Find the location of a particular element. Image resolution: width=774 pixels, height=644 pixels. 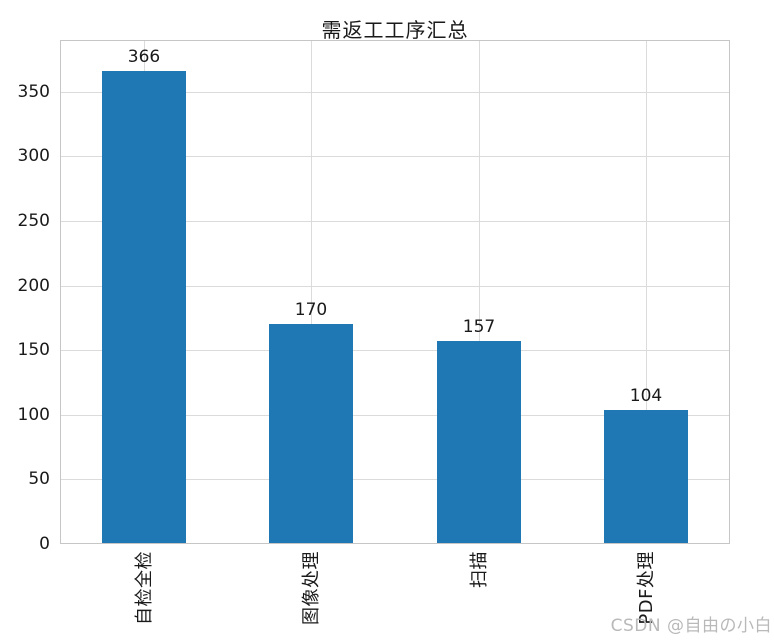

y-axis-tick-label: 100 is located at coordinates (33, 414).